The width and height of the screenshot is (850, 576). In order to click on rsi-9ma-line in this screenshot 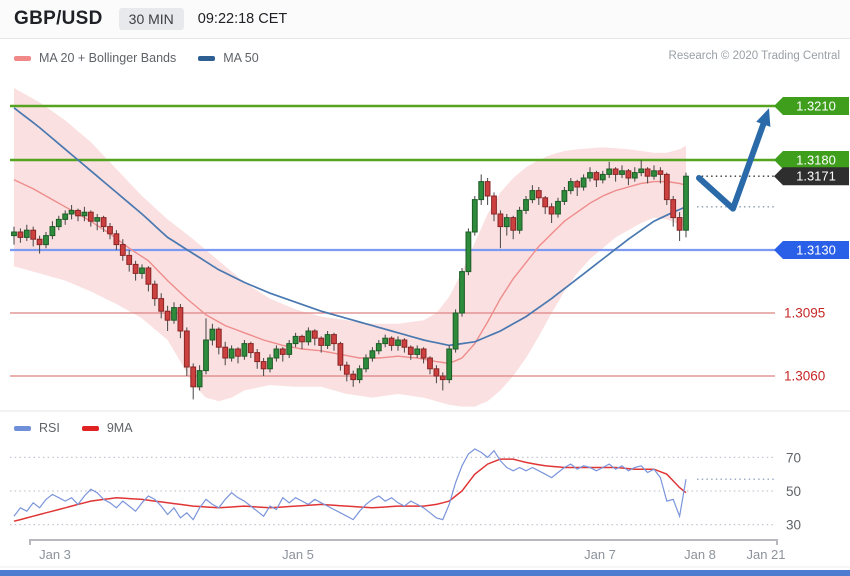, I will do `click(350, 490)`.